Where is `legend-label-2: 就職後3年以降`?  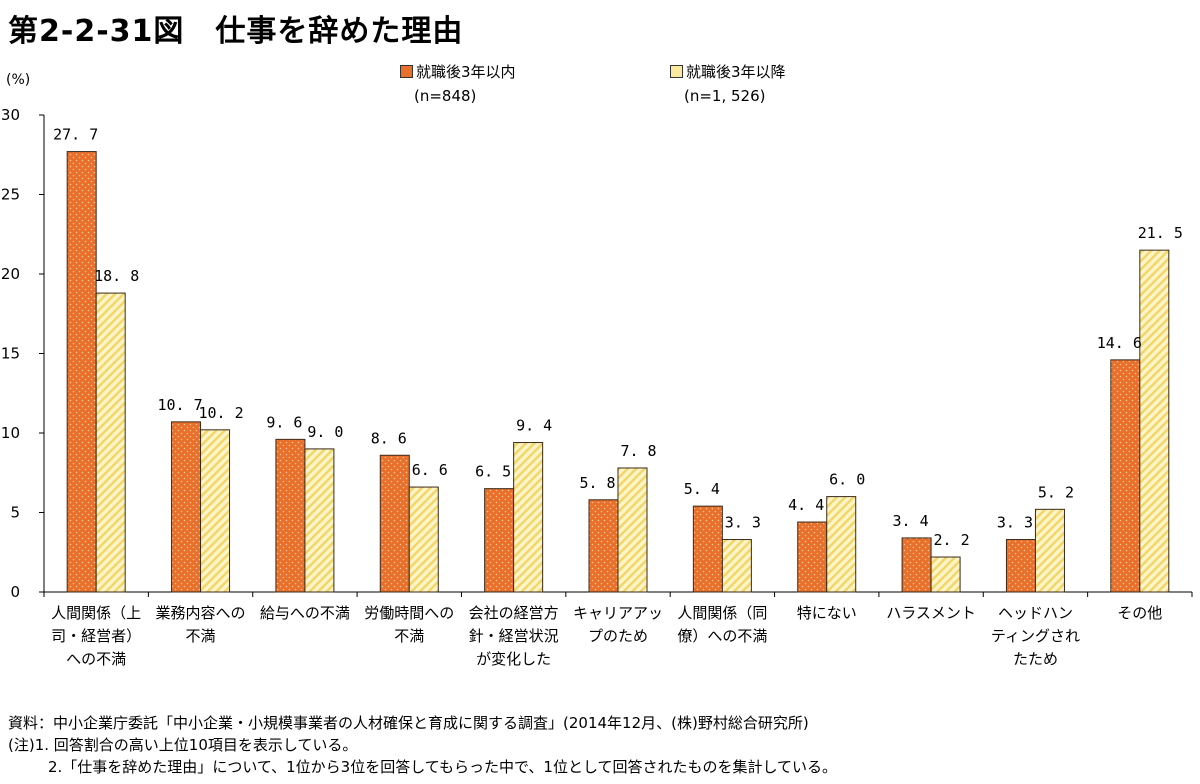 legend-label-2: 就職後3年以降 is located at coordinates (736, 72).